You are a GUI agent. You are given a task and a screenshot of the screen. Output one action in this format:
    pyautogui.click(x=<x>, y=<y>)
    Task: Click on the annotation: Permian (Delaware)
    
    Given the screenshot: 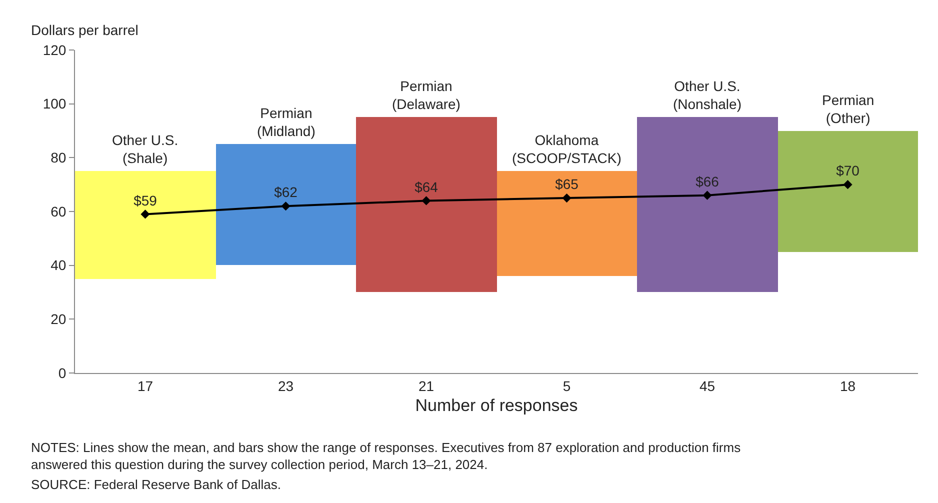 What is the action you would take?
    pyautogui.click(x=426, y=95)
    